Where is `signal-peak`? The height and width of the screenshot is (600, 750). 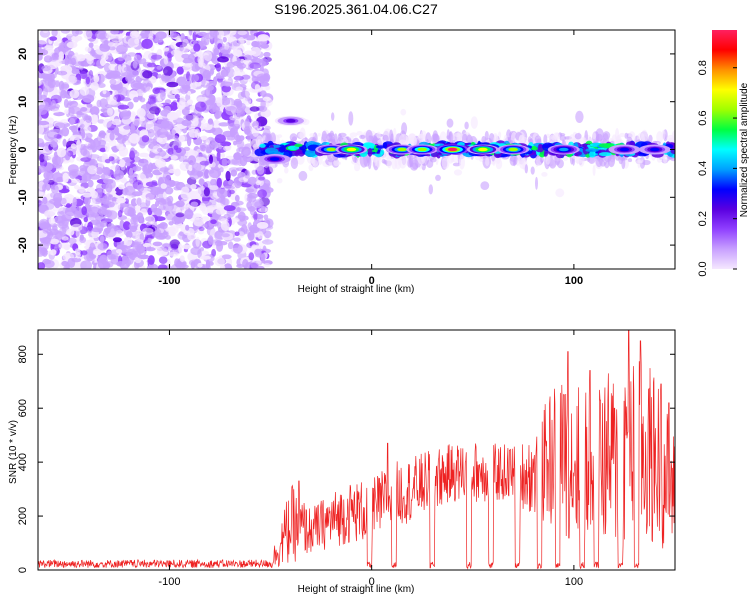
signal-peak is located at coordinates (452, 149).